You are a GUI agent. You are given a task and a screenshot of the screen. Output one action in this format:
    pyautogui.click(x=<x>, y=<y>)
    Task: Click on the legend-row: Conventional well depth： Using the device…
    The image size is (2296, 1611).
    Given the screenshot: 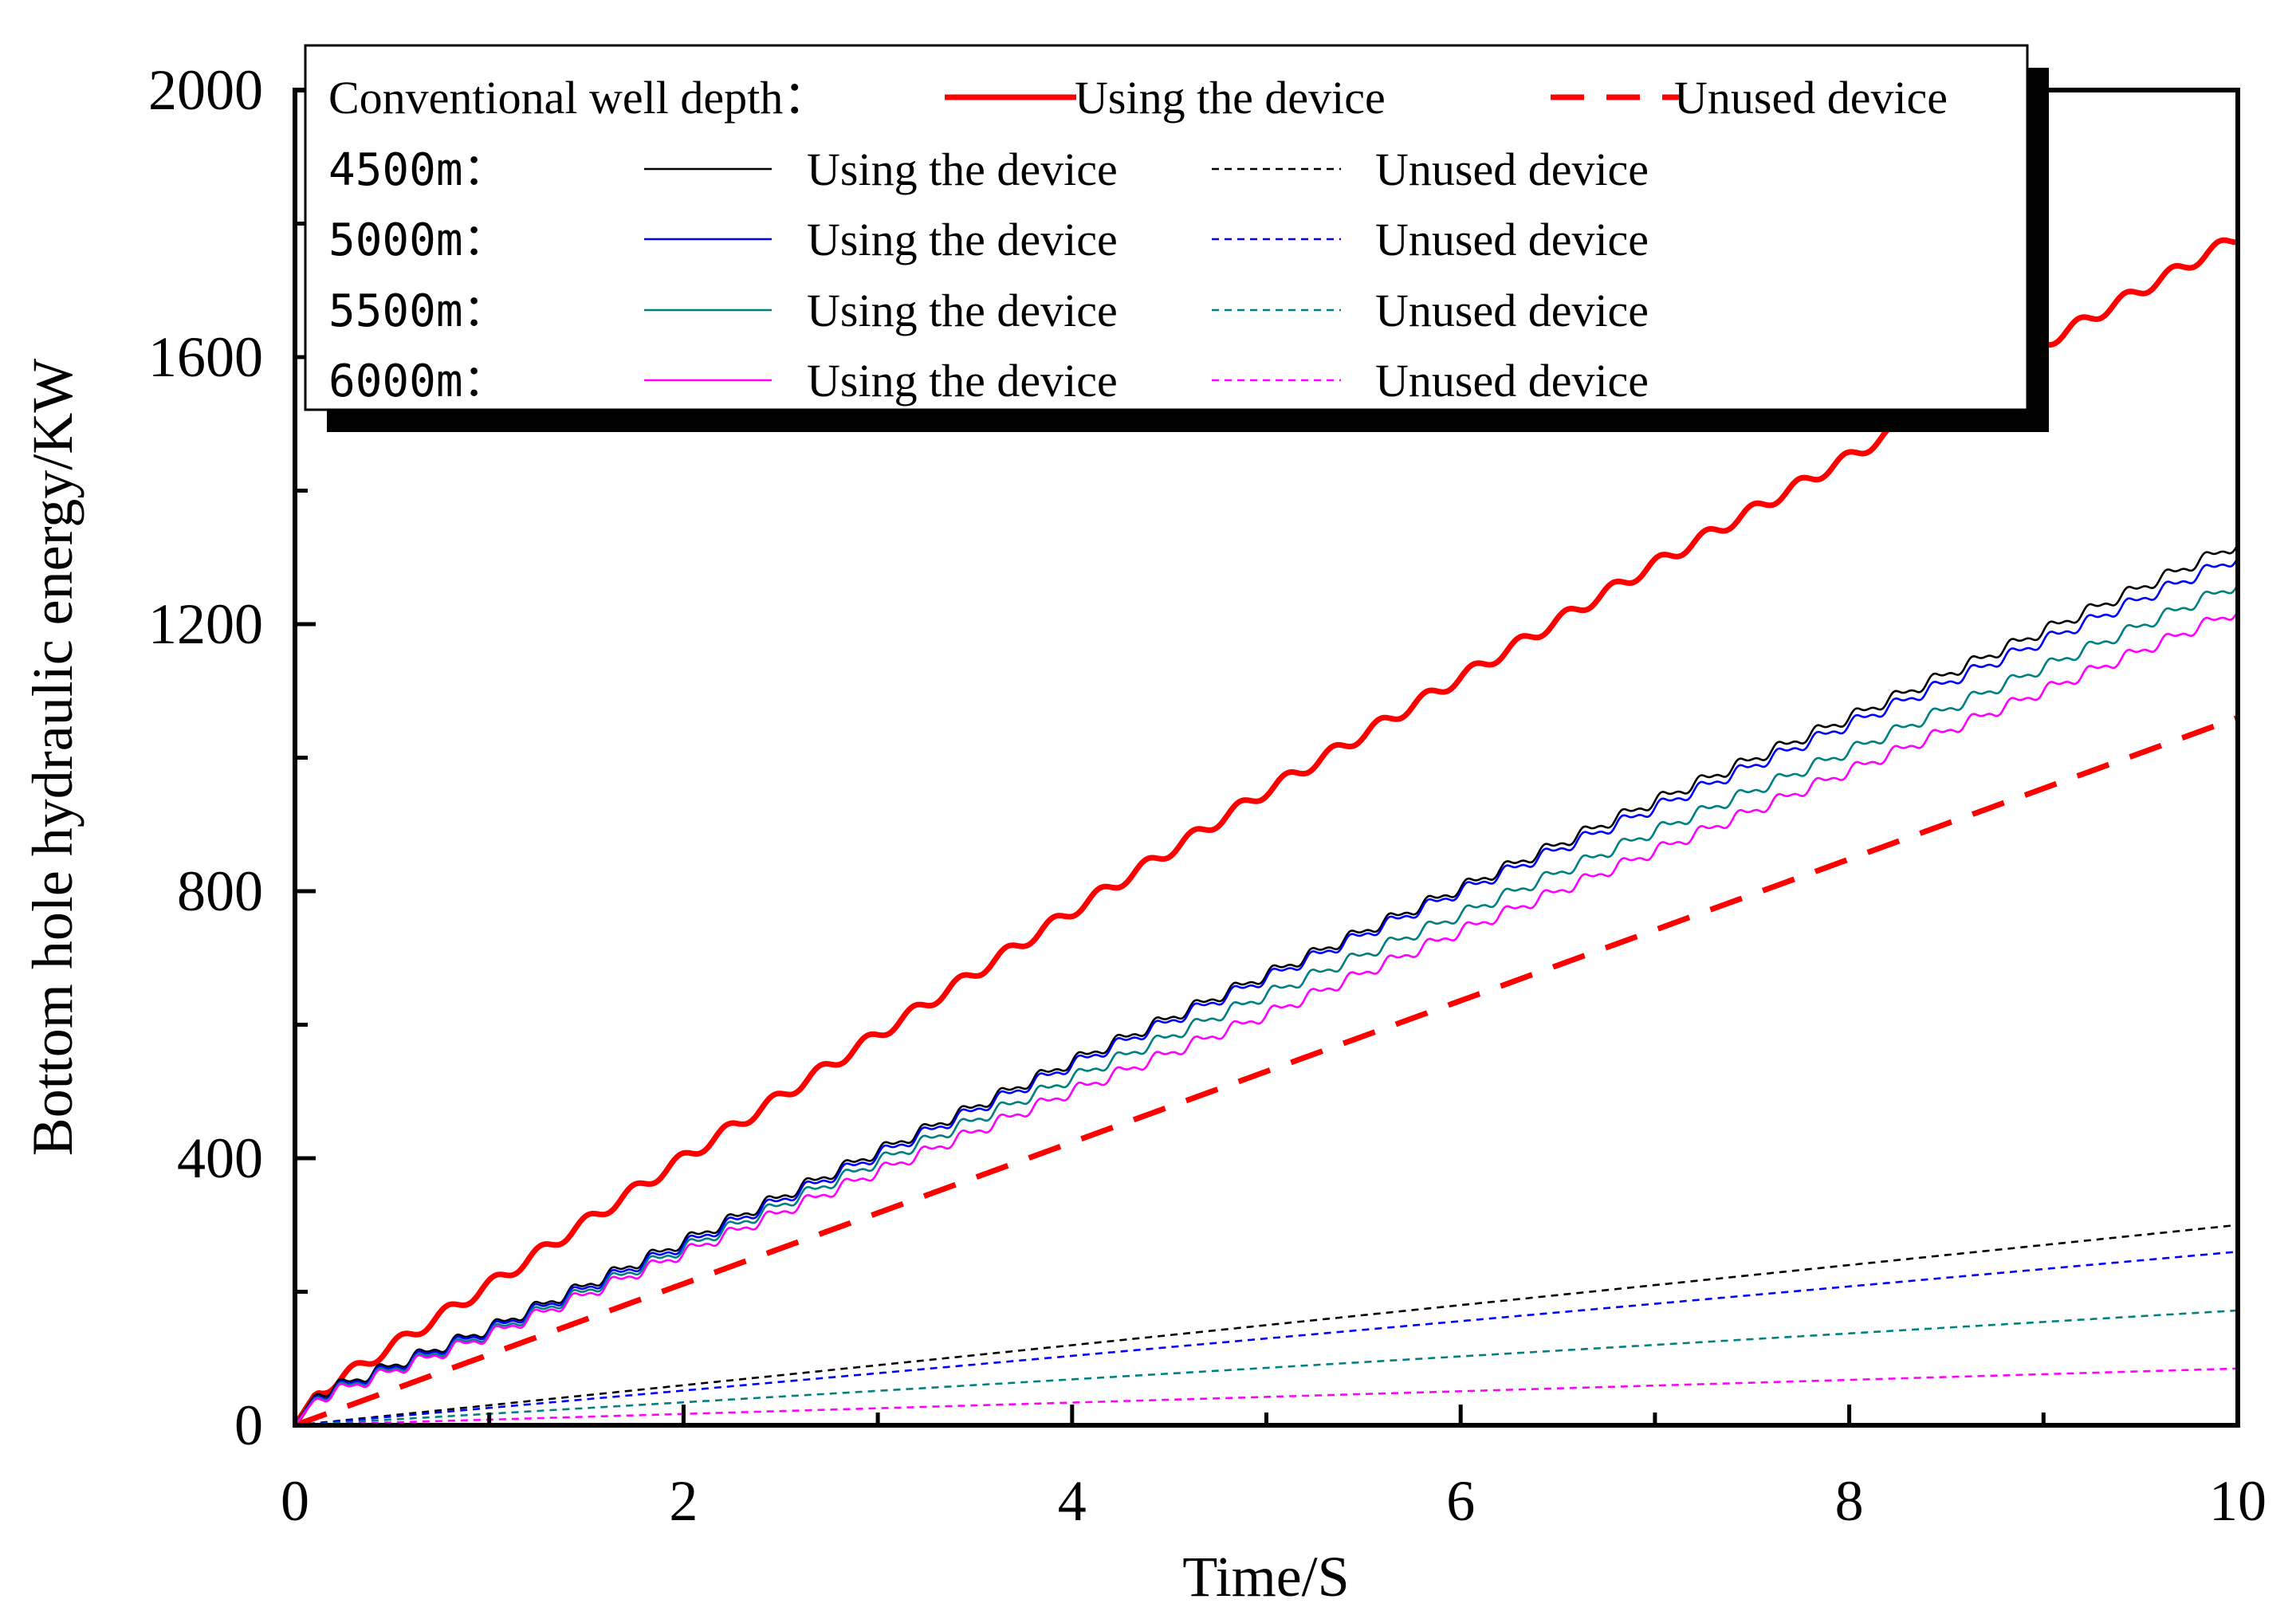 What is the action you would take?
    pyautogui.click(x=1138, y=98)
    